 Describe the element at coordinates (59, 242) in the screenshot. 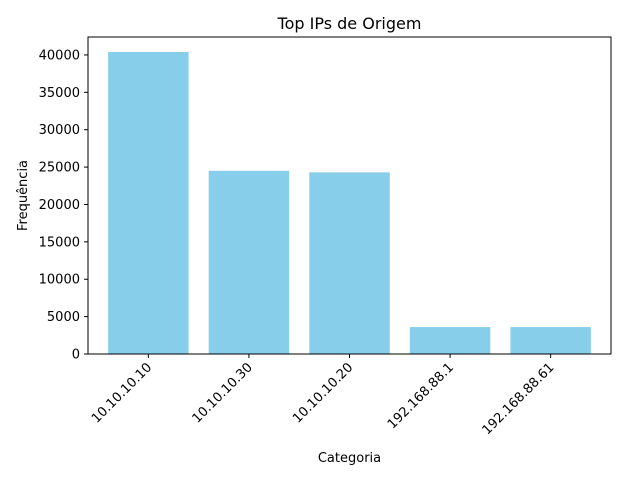

I see `y-tick-label: 15000` at that location.